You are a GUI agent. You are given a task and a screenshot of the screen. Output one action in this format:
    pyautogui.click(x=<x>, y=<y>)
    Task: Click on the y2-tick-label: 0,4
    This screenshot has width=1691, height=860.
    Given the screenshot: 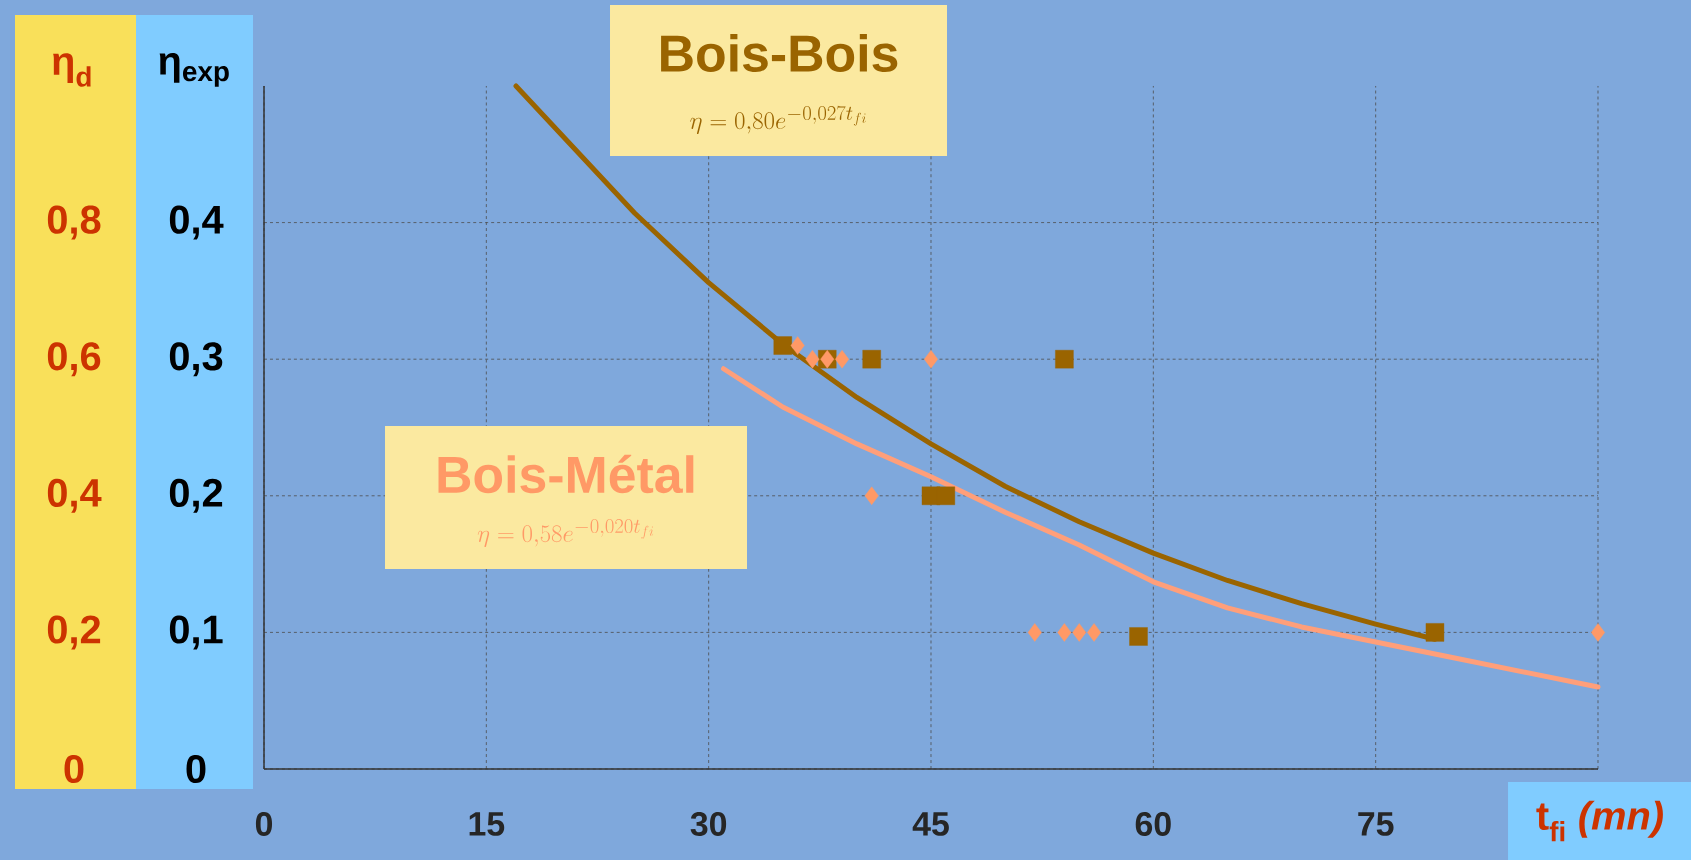 What is the action you would take?
    pyautogui.click(x=74, y=495)
    